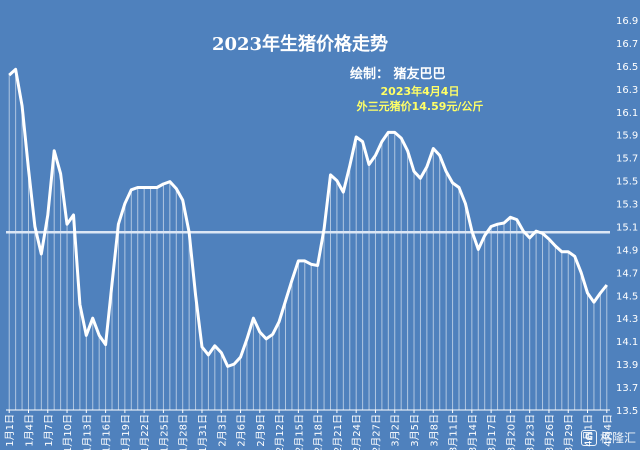 The width and height of the screenshot is (640, 450). What do you see at coordinates (319, 432) in the screenshot?
I see `x-tick-label: 2月18日` at bounding box center [319, 432].